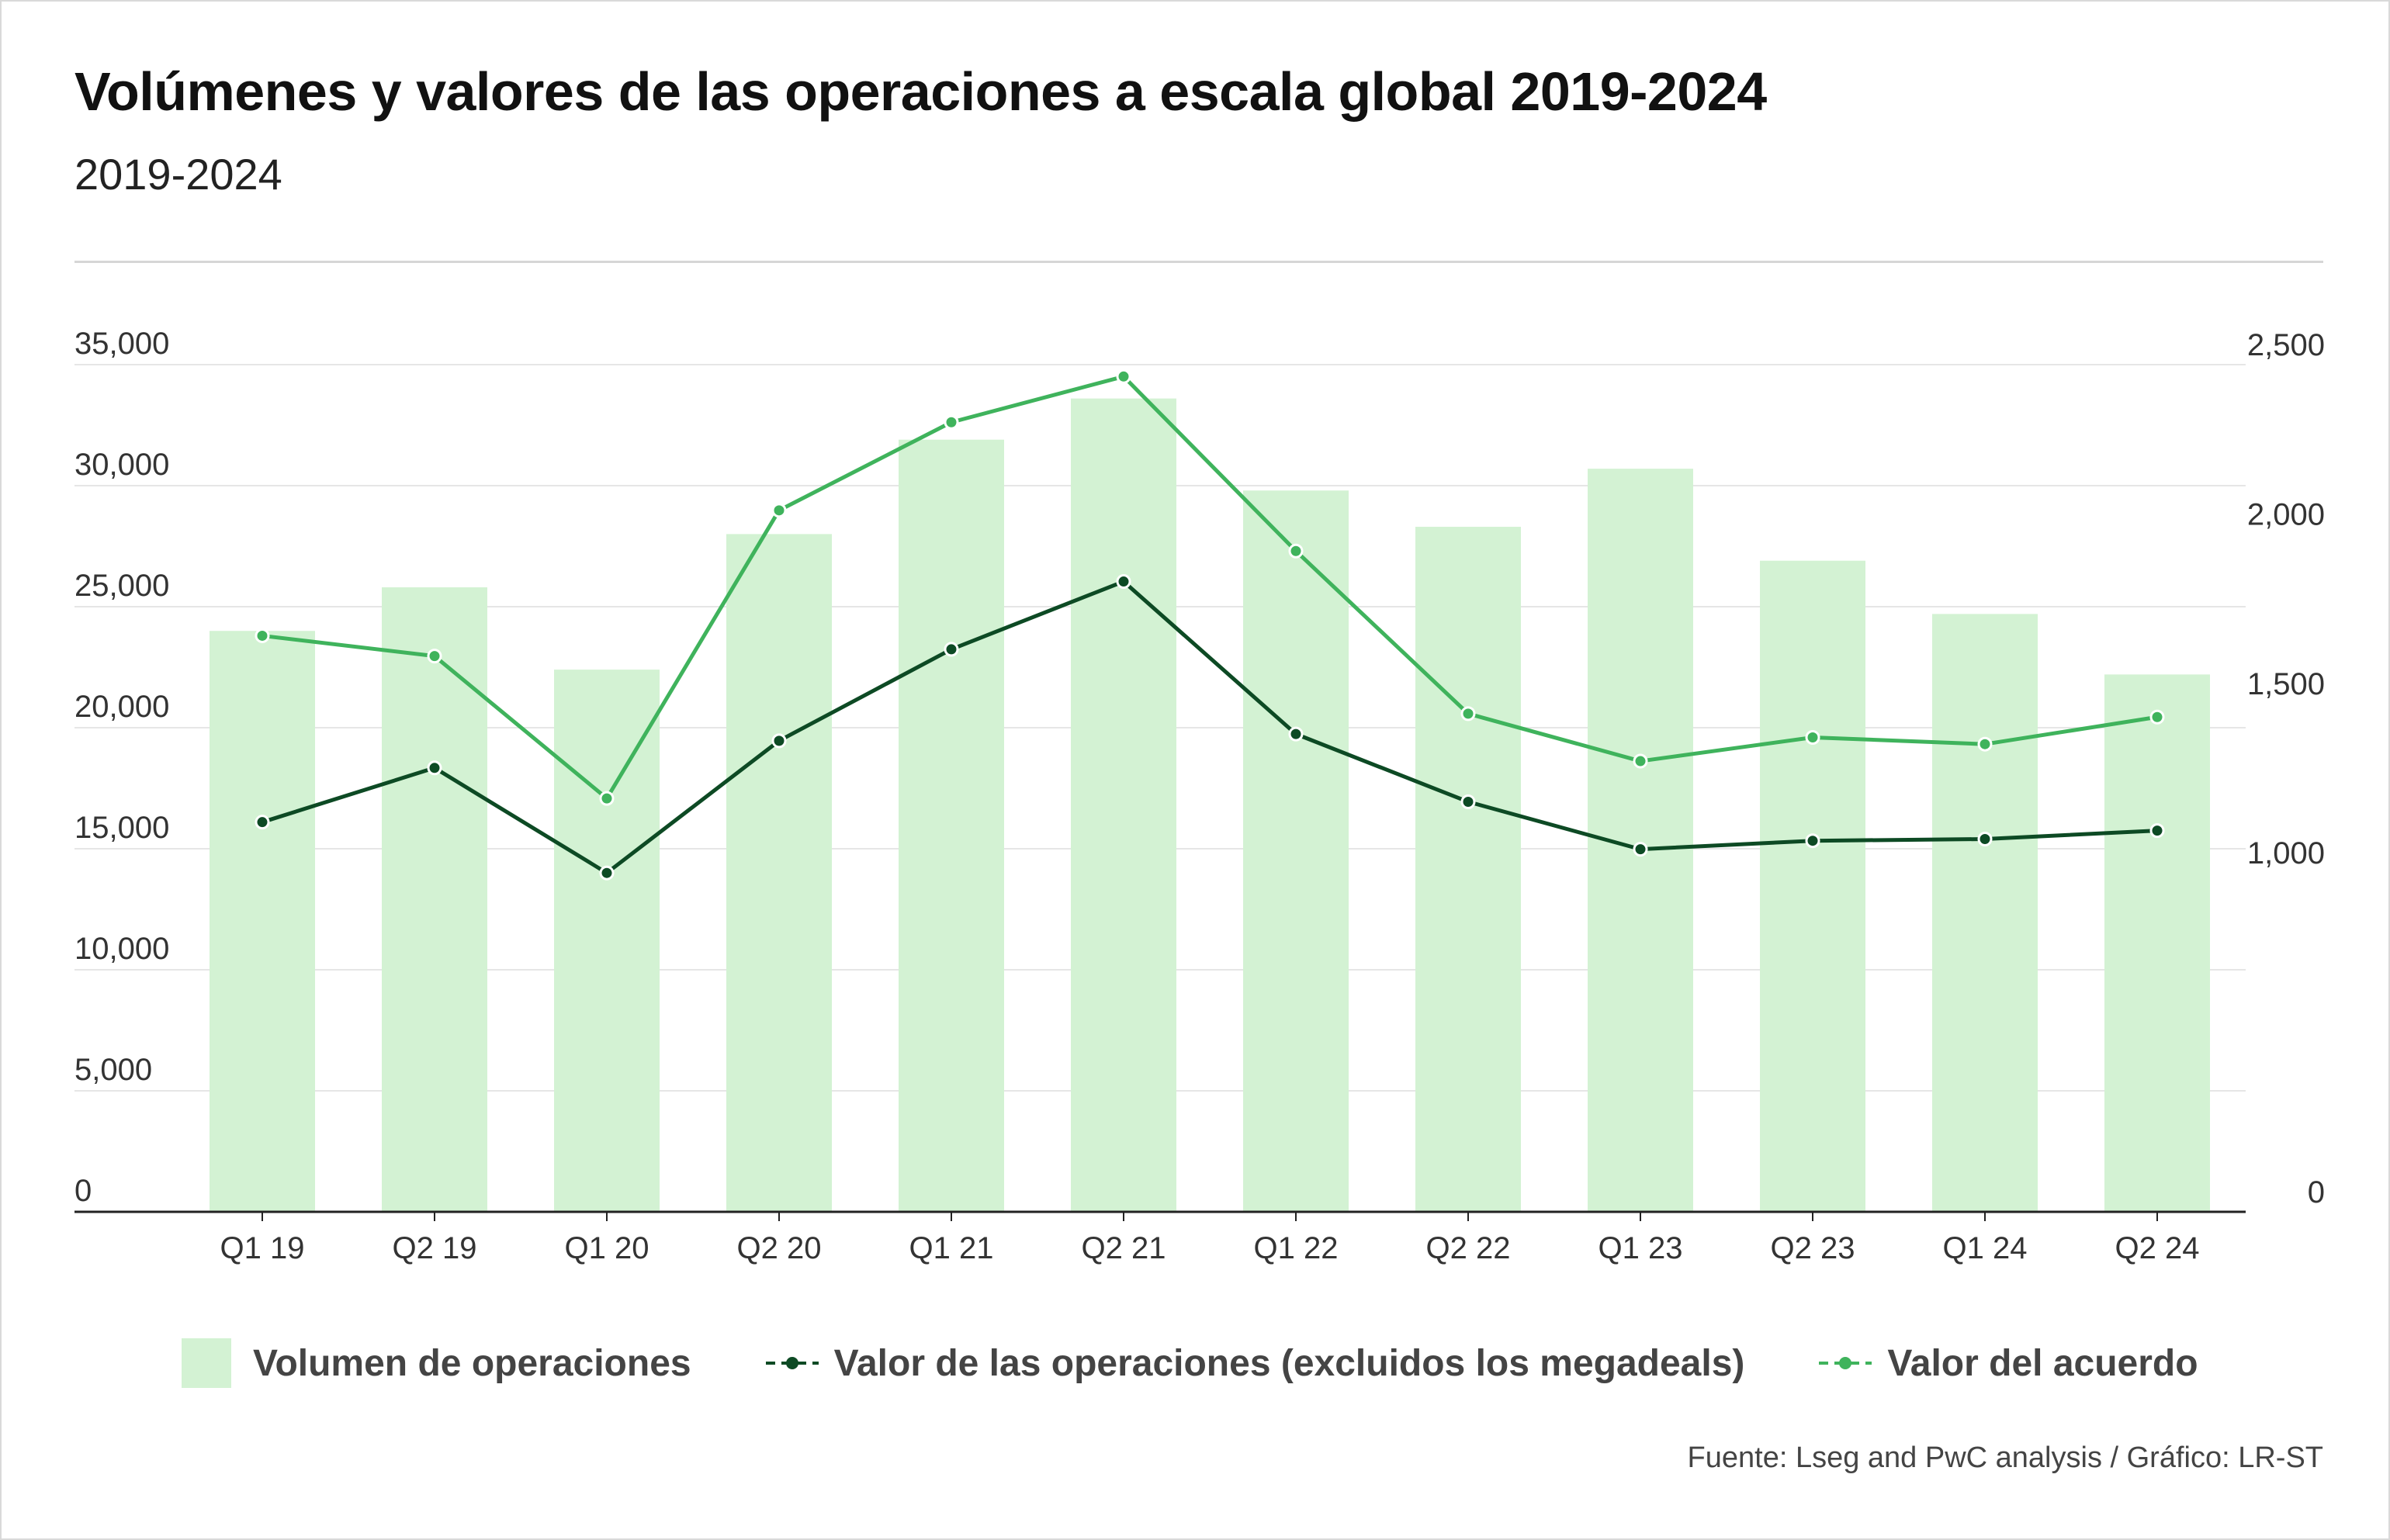 The image size is (2390, 1540). What do you see at coordinates (121, 949) in the screenshot?
I see `left-tick-label: 10,000` at bounding box center [121, 949].